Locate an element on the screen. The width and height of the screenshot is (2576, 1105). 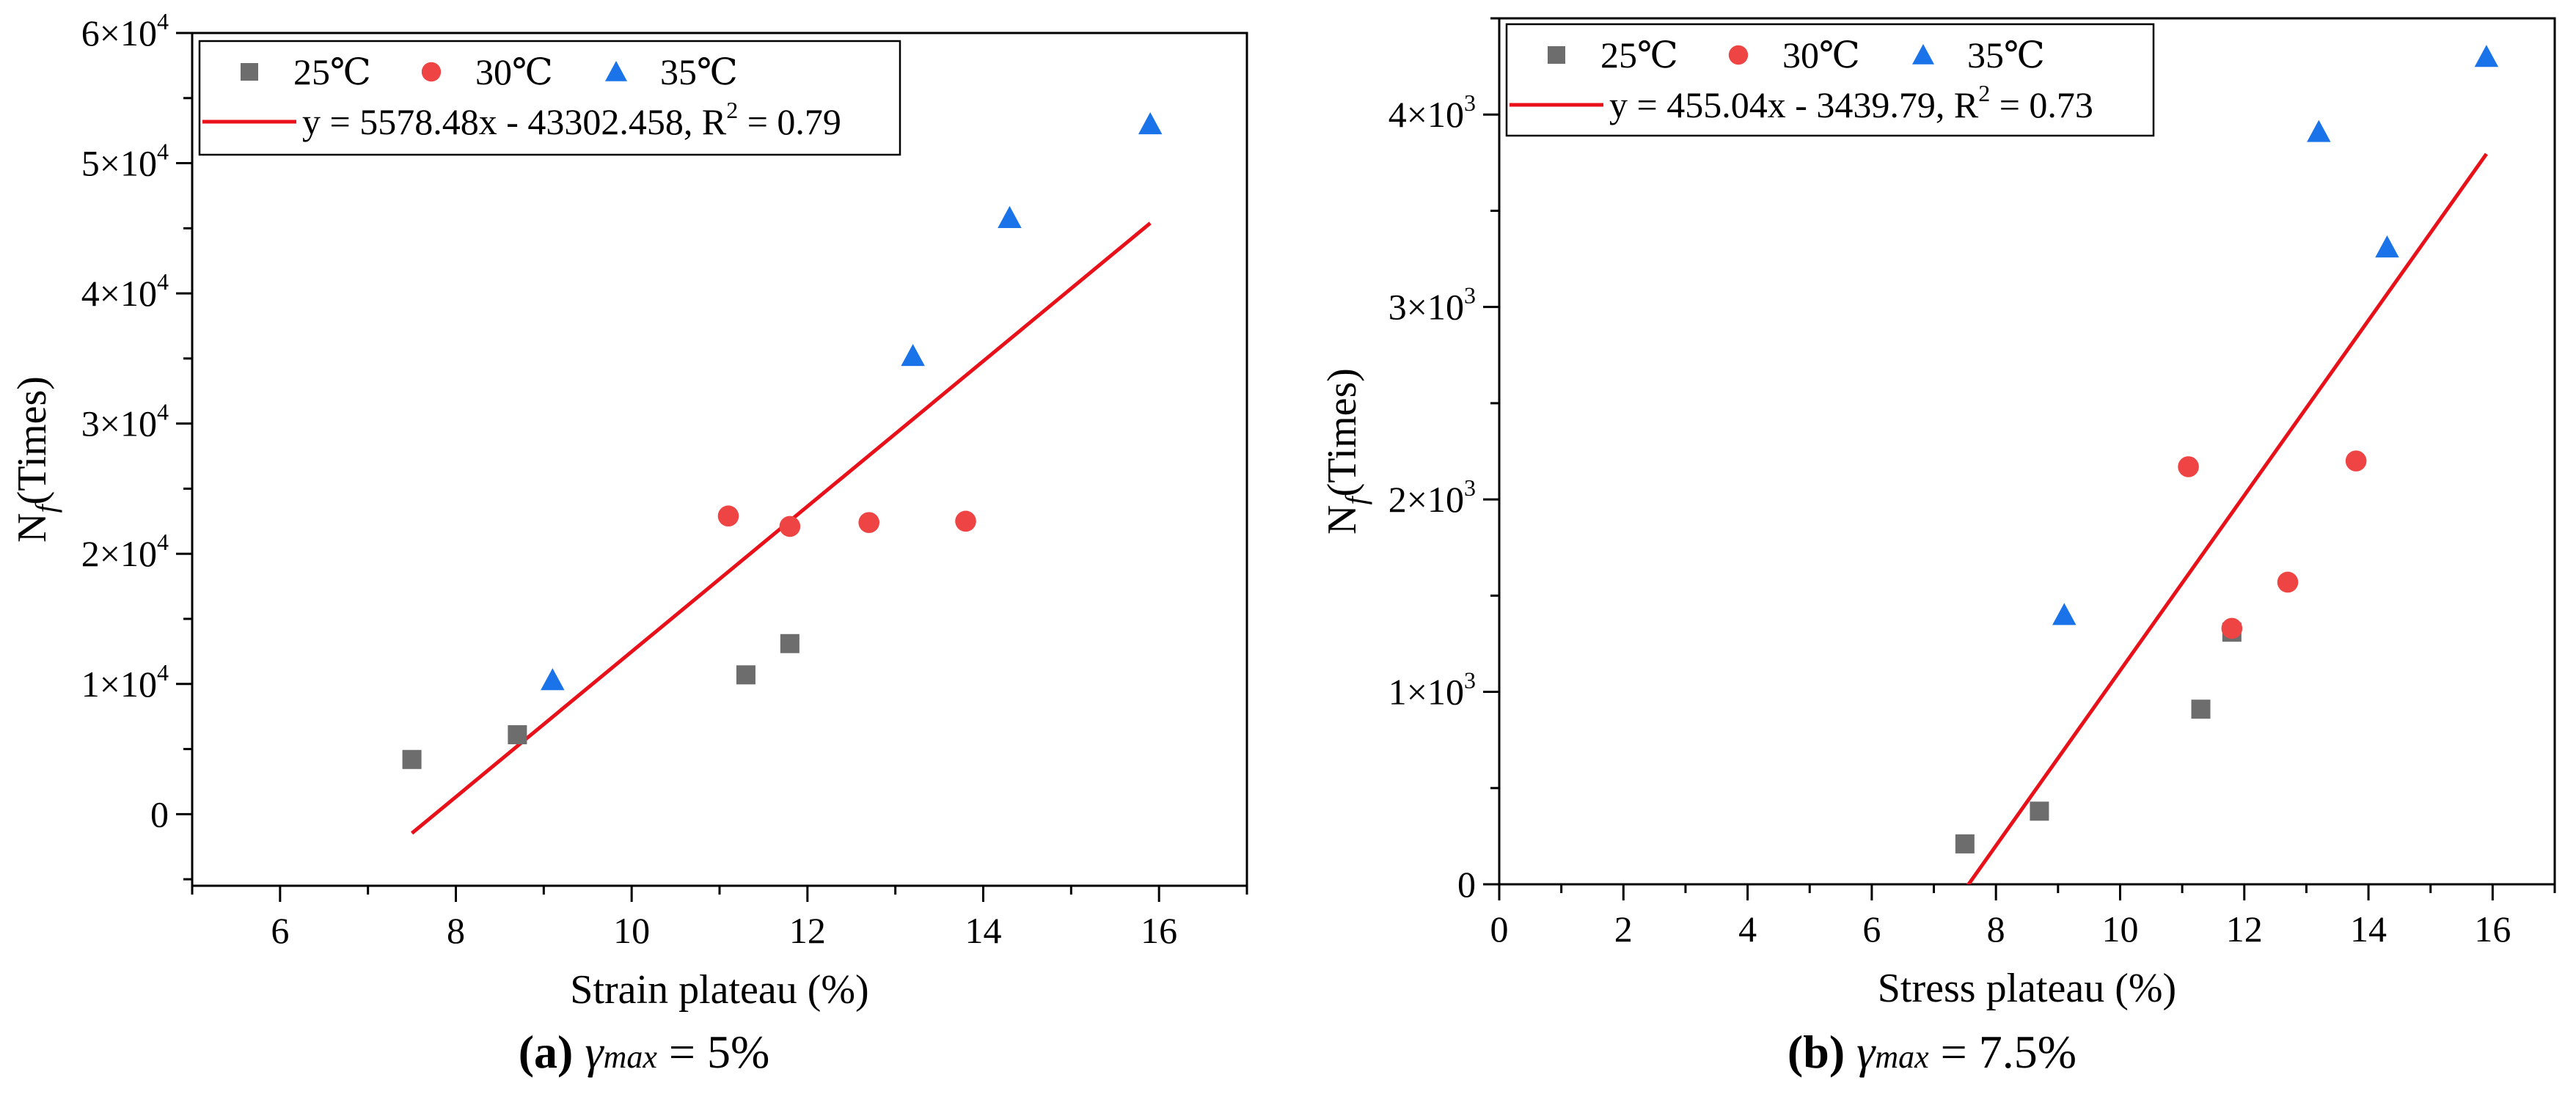
x-axis-label: Strain plateau (%) is located at coordinates (719, 990).